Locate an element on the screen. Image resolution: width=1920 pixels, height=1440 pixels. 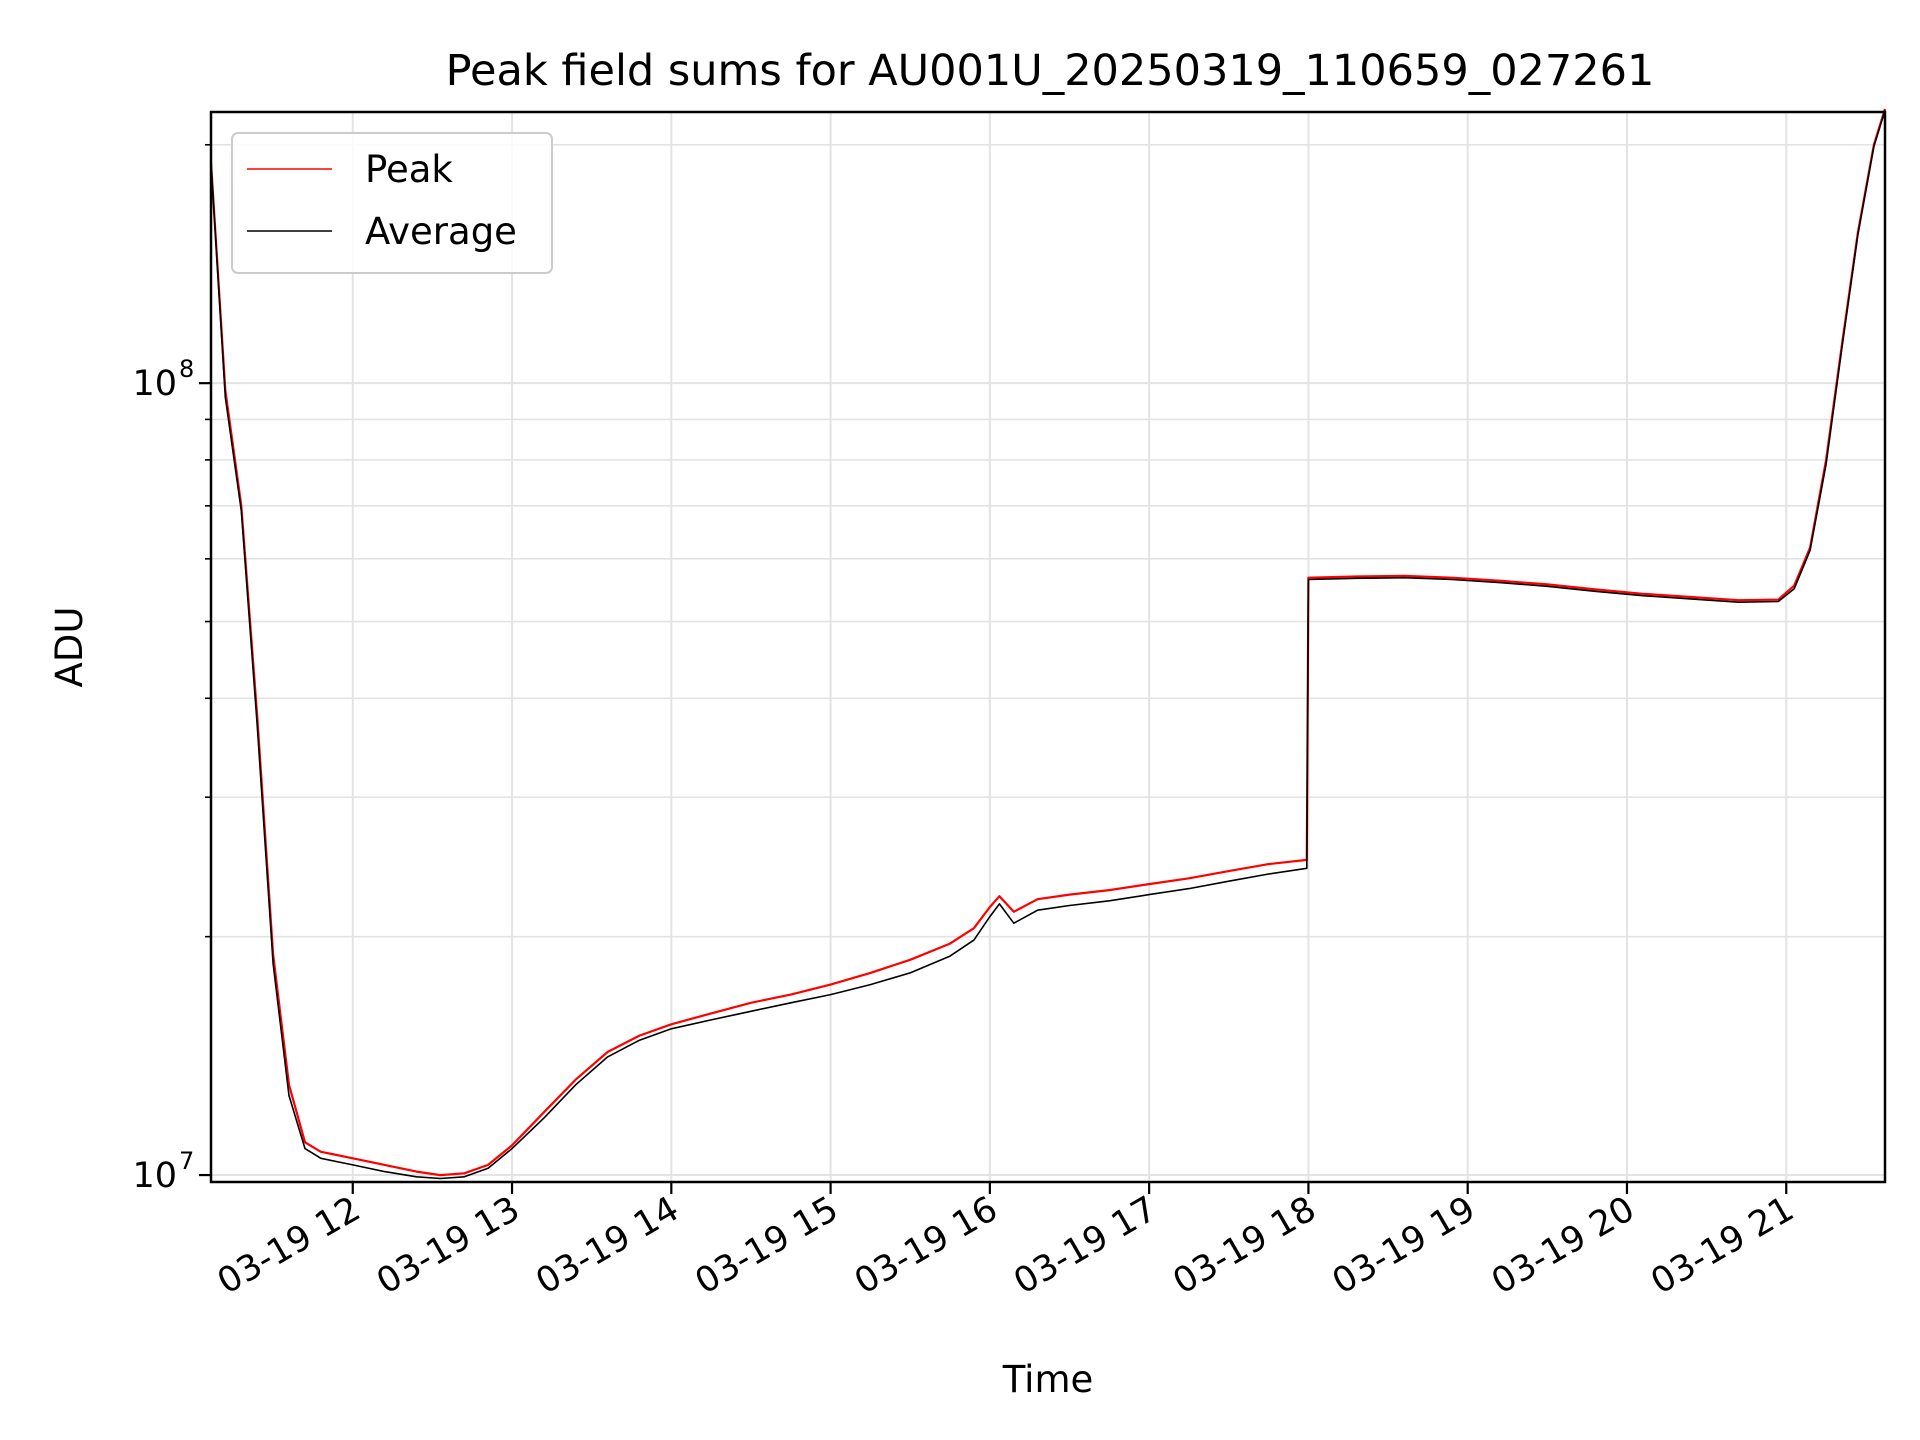
x-axis-label: Time is located at coordinates (1048, 1379).